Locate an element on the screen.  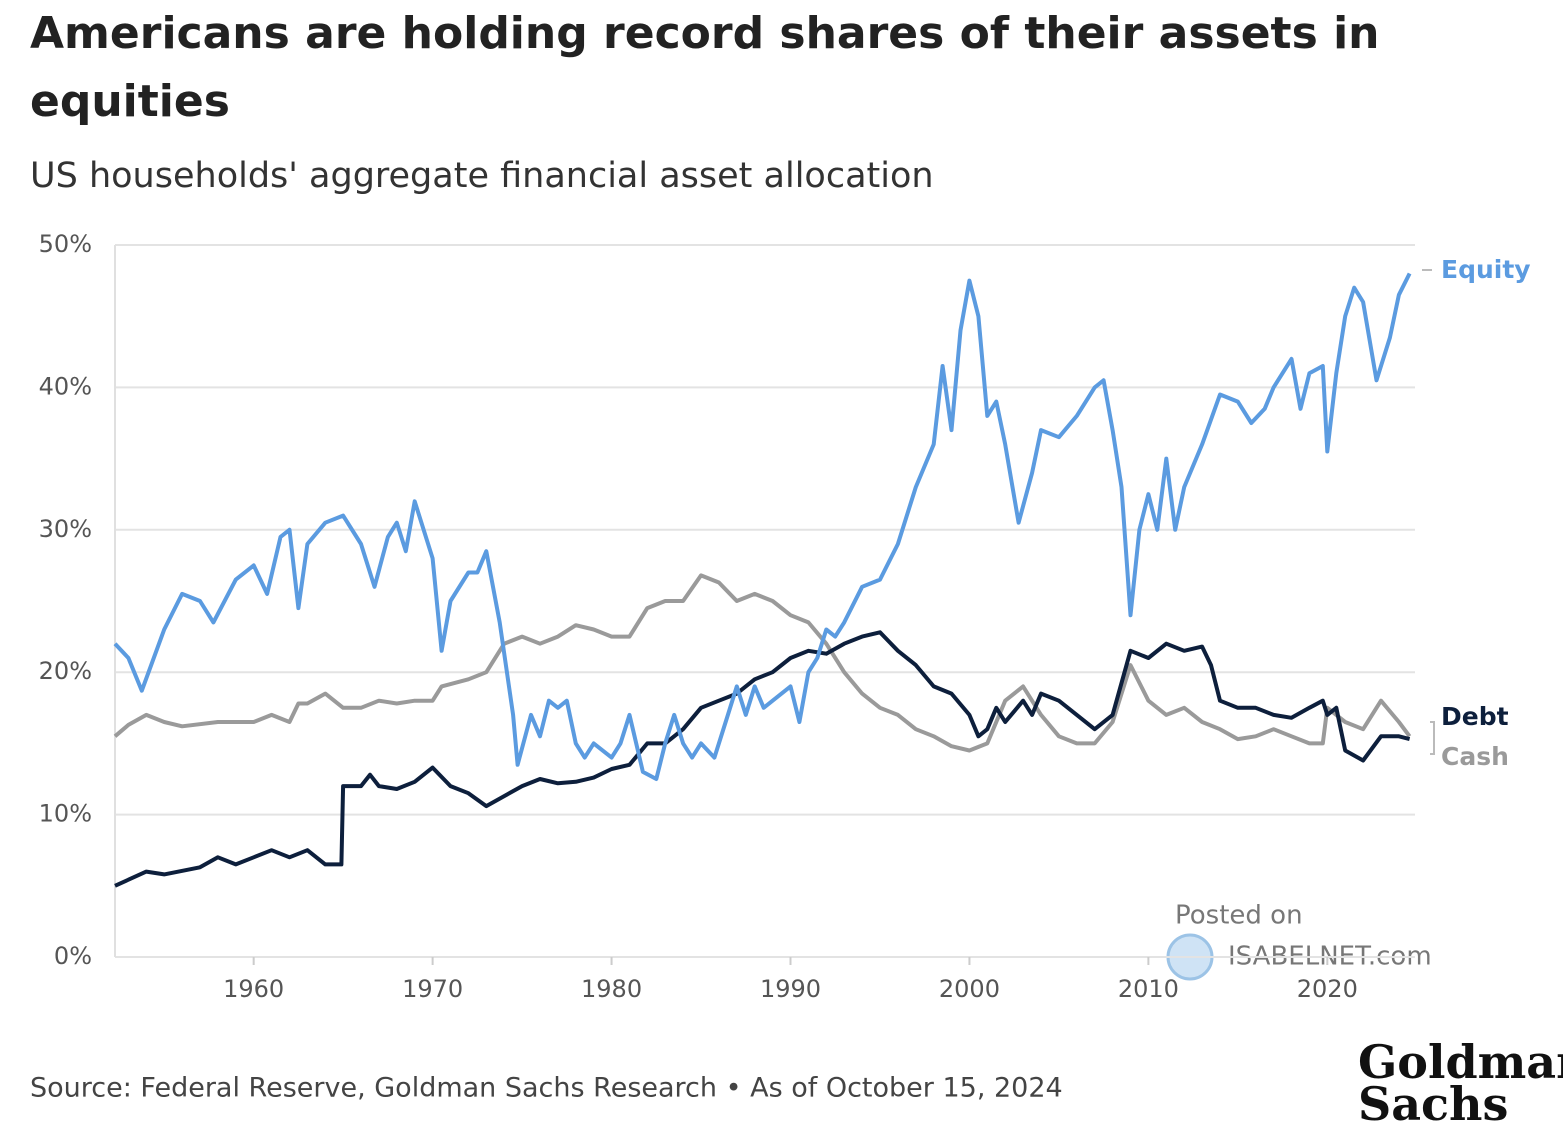
y-tick-label: 40% is located at coordinates (65, 386).